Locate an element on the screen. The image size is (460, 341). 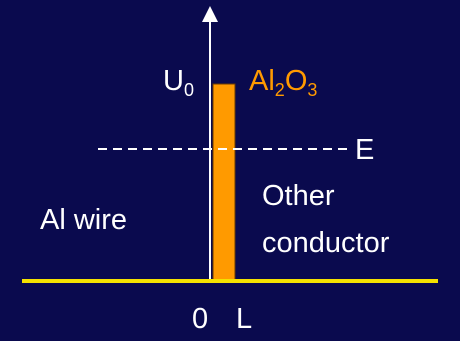
energy-axis-arrowhead is located at coordinates (210, 14).